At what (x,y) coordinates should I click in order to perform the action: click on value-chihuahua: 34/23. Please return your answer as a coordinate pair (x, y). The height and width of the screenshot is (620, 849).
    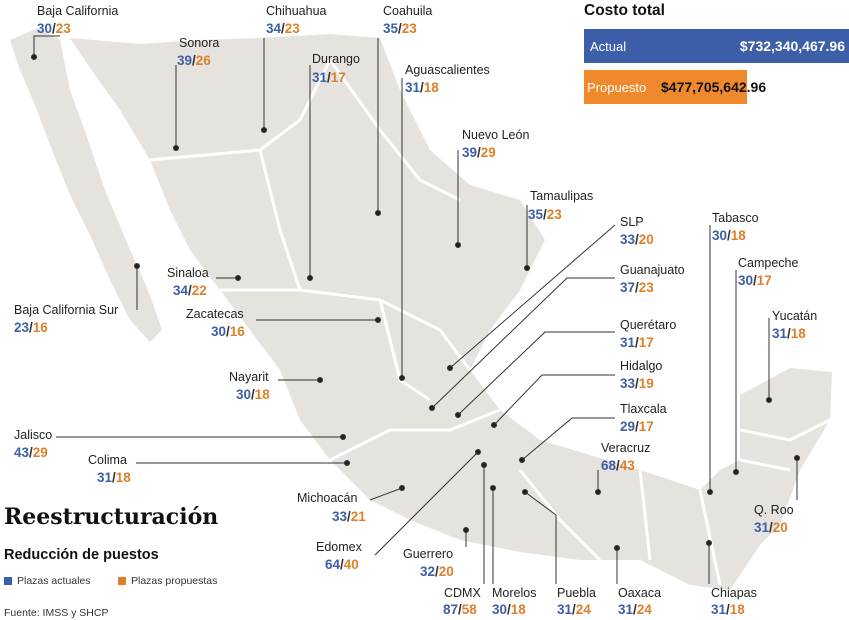
    Looking at the image, I should click on (283, 28).